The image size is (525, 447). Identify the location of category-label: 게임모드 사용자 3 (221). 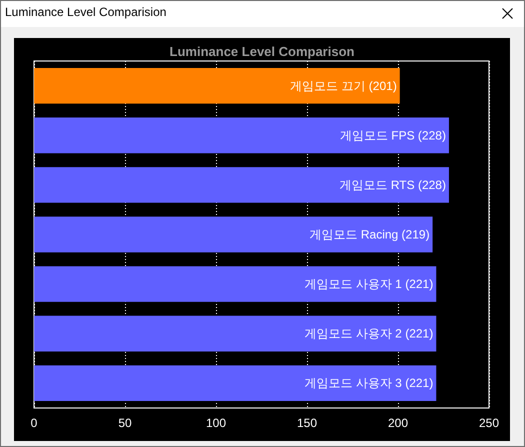
(369, 383).